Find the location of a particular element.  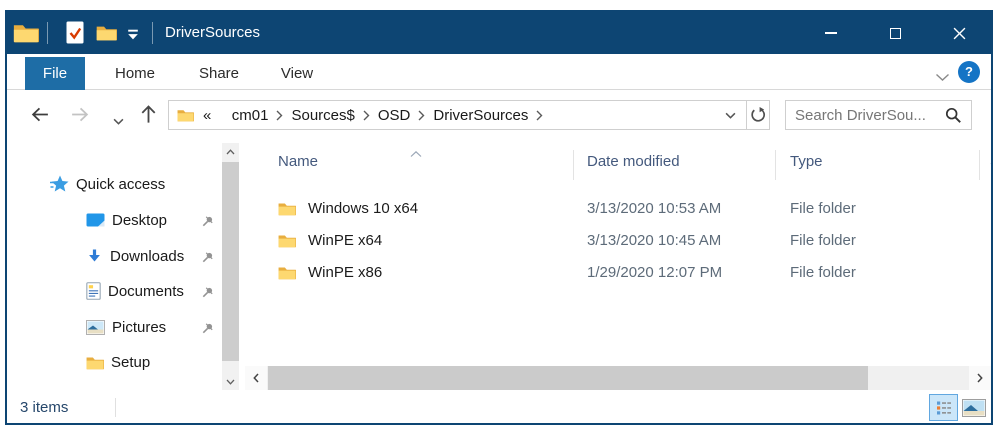

column-header-date-modified: Date modified is located at coordinates (633, 161).